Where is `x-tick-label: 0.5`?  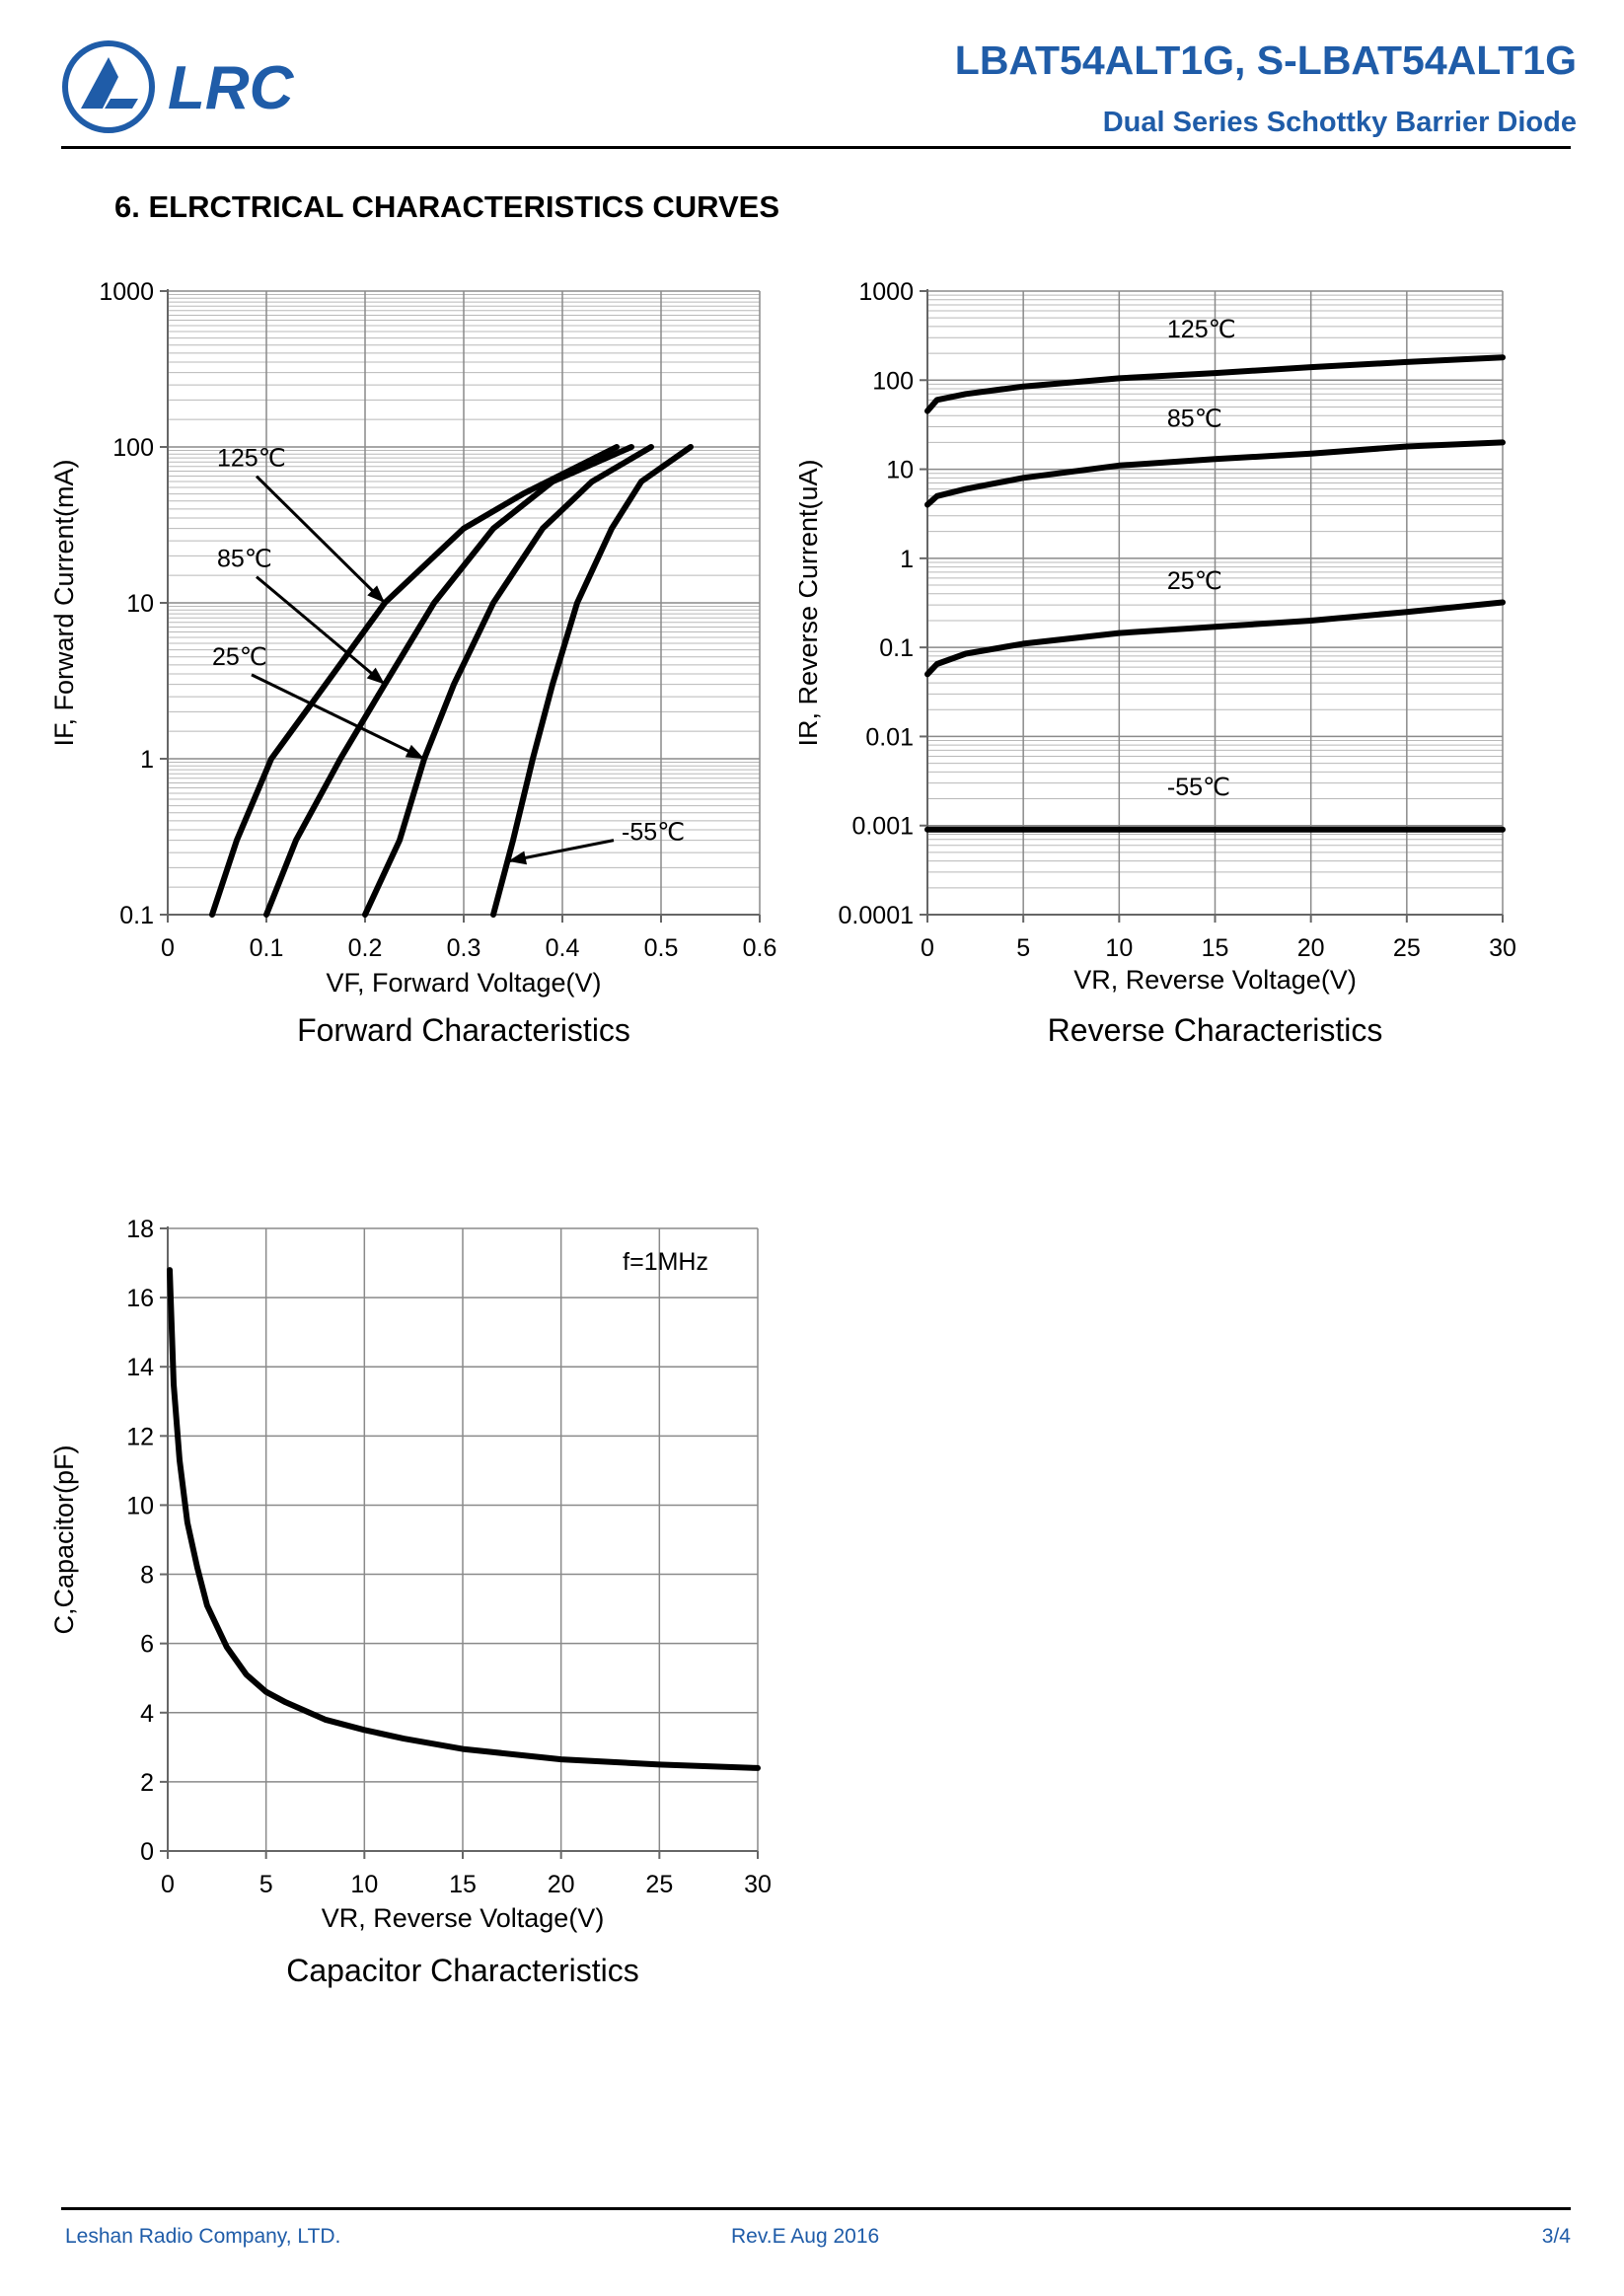
x-tick-label: 0.5 is located at coordinates (661, 948).